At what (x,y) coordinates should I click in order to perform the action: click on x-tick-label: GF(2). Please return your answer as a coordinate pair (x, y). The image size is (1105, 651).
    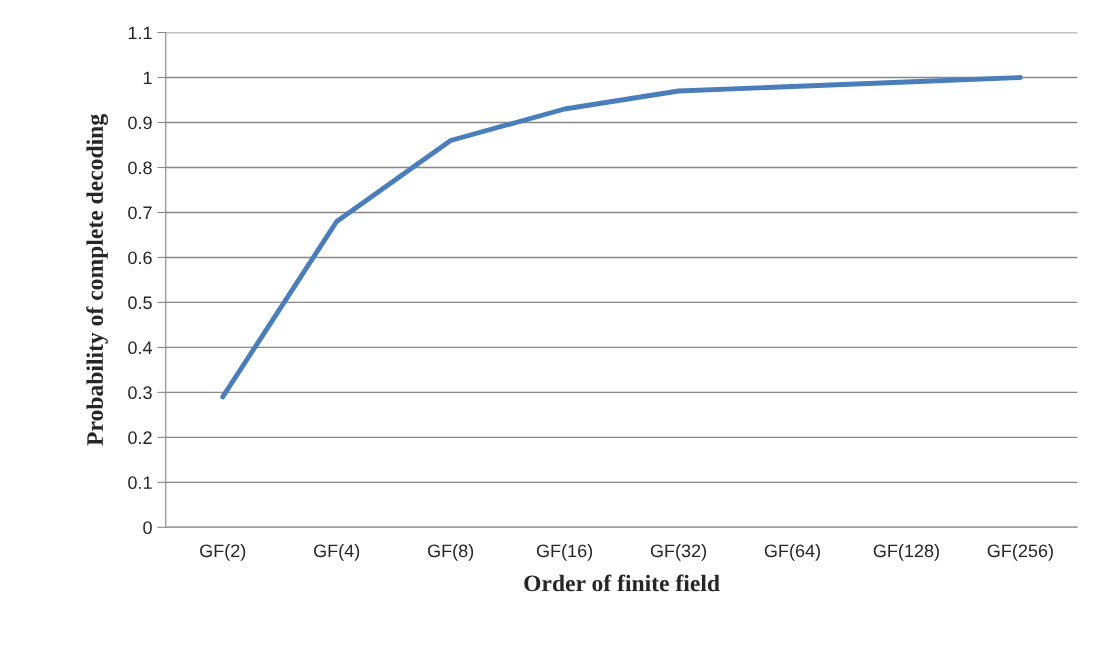
    Looking at the image, I should click on (223, 552).